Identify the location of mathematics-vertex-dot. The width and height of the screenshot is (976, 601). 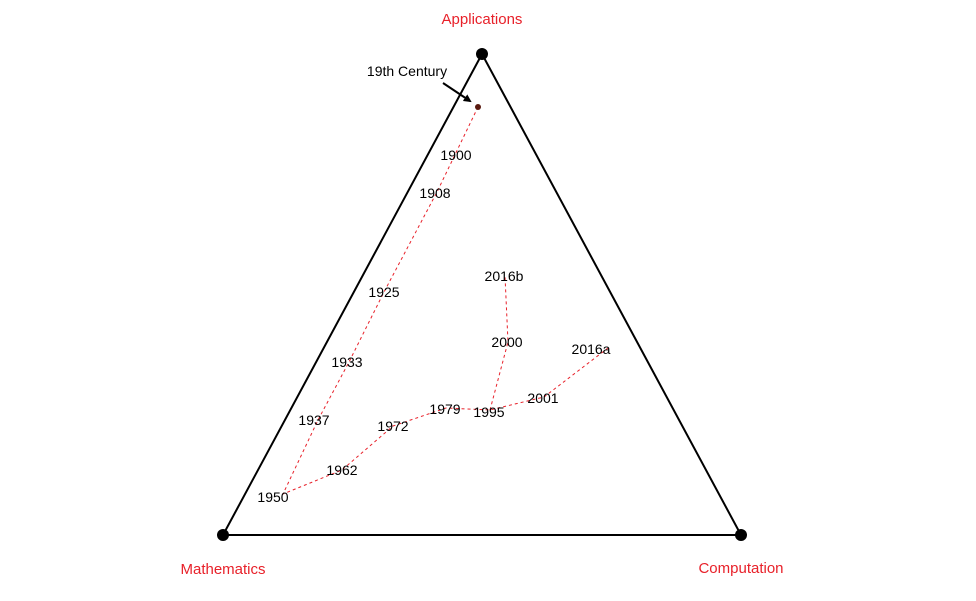
(223, 535).